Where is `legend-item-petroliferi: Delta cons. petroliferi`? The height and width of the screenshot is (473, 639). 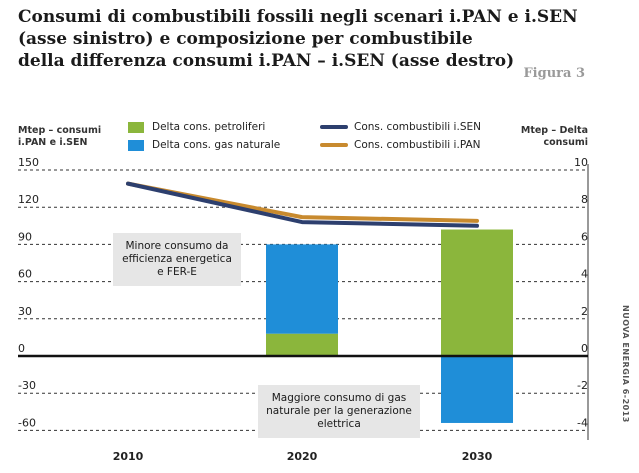 legend-item-petroliferi: Delta cons. petroliferi is located at coordinates (196, 127).